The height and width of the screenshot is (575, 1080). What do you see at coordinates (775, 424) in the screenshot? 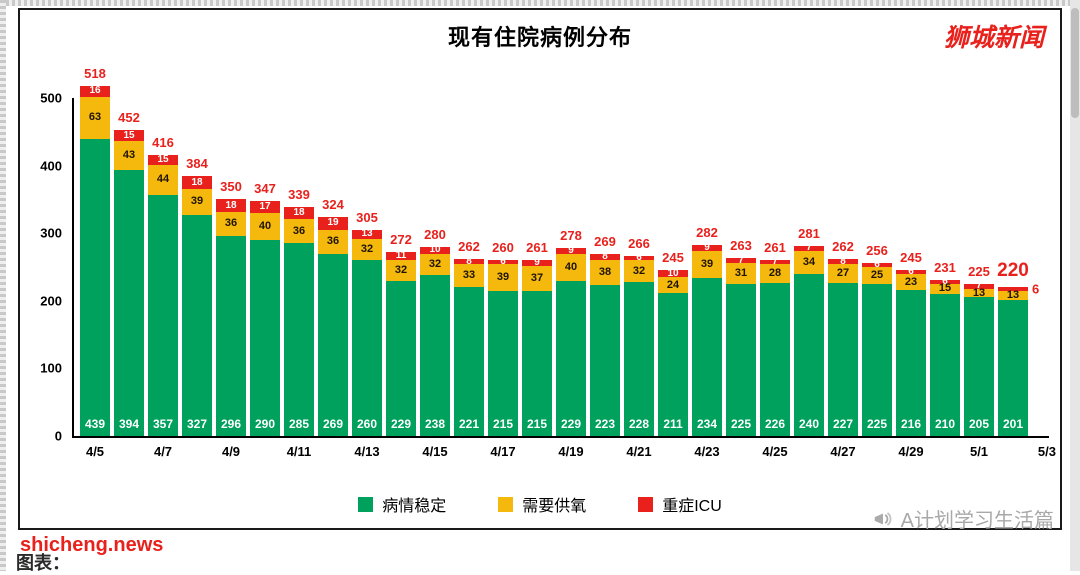
I see `segment-value: 226` at bounding box center [775, 424].